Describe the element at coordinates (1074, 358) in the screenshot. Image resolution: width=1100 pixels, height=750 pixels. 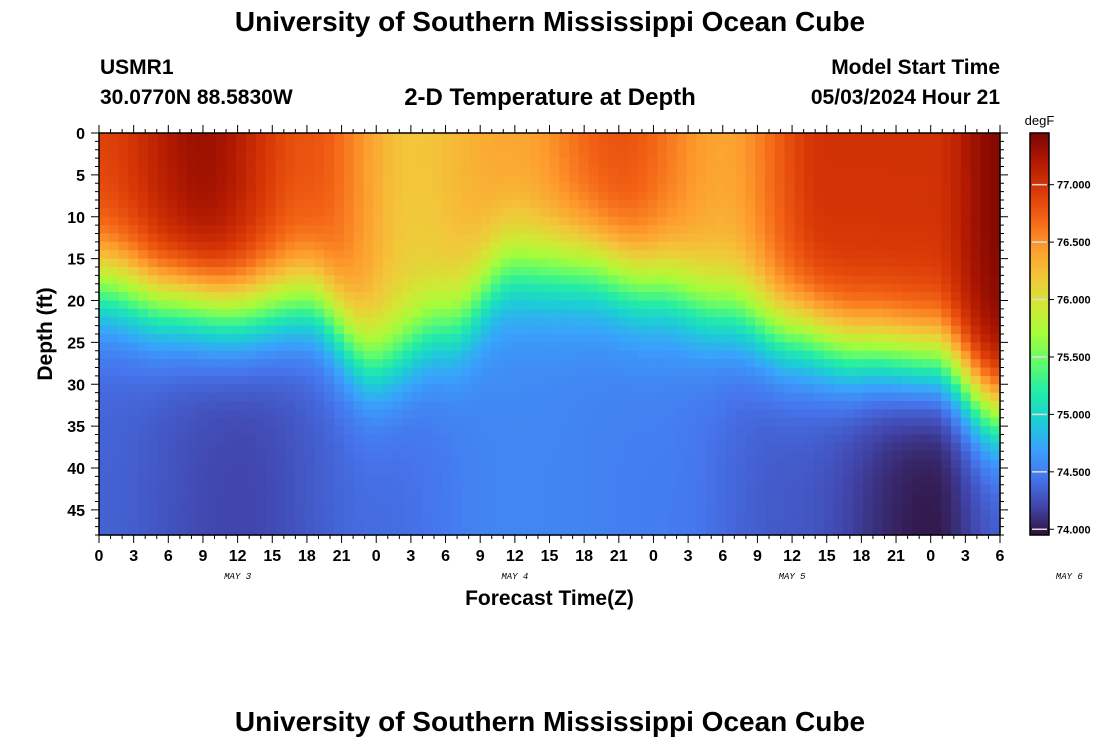
I see `colorbar-tick-label: 75.500` at that location.